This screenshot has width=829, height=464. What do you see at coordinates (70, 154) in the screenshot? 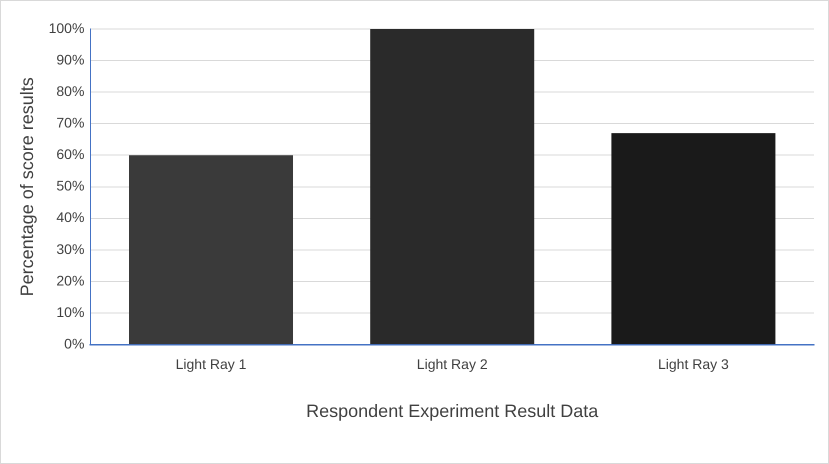
I see `y-tick-label: 60%` at bounding box center [70, 154].